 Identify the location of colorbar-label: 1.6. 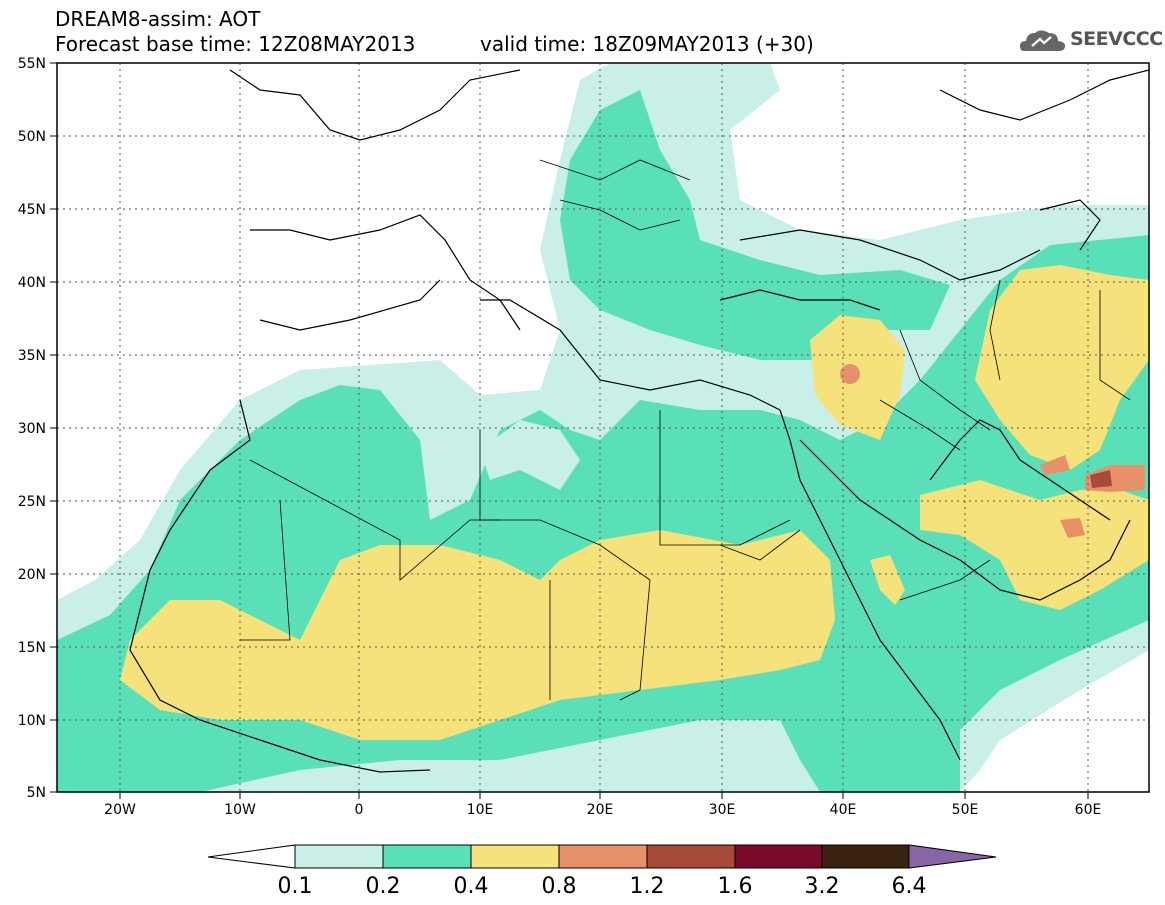
(735, 886).